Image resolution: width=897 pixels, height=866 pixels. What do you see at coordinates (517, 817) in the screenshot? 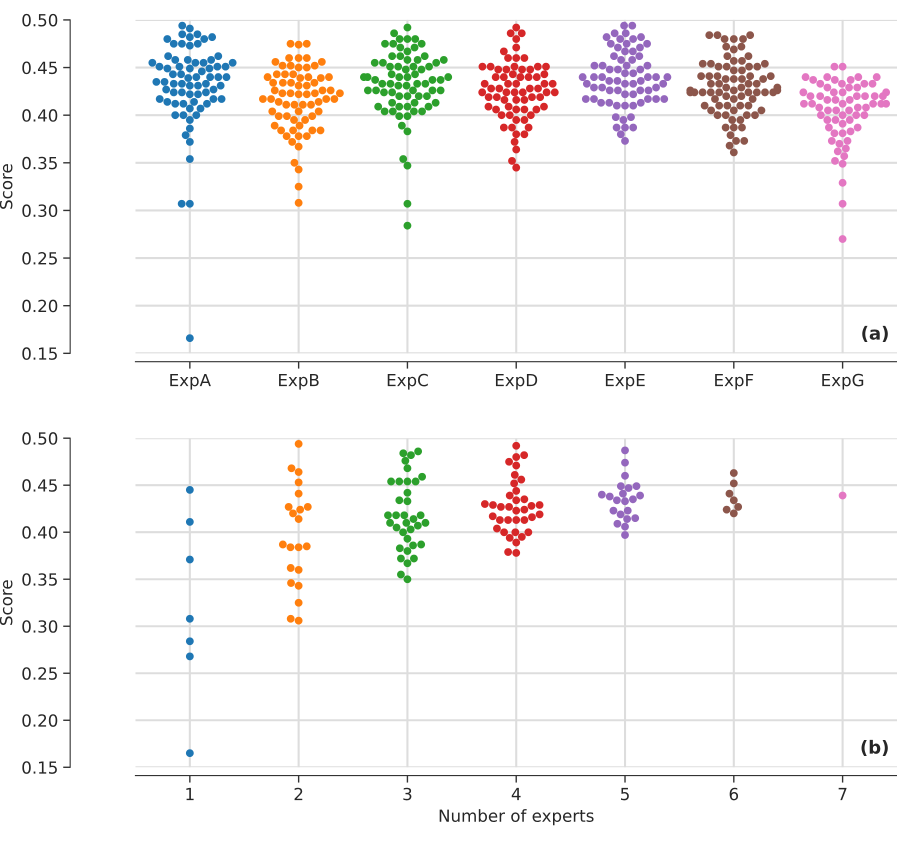
I see `x-axis-title: Number of experts` at bounding box center [517, 817].